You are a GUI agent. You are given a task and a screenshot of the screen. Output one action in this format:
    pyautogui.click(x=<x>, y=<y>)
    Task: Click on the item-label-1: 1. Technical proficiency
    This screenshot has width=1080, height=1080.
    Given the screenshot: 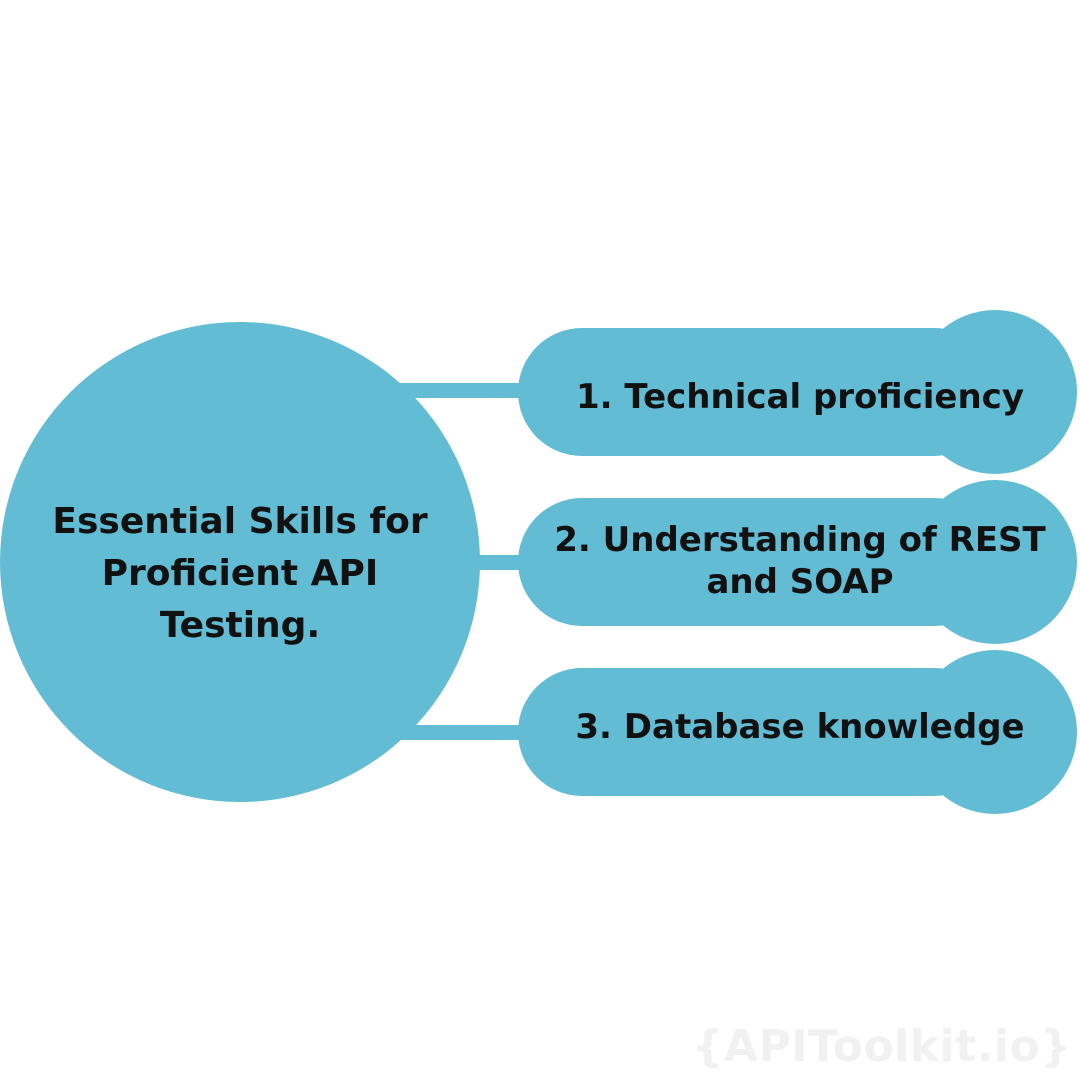 What is the action you would take?
    pyautogui.click(x=799, y=397)
    